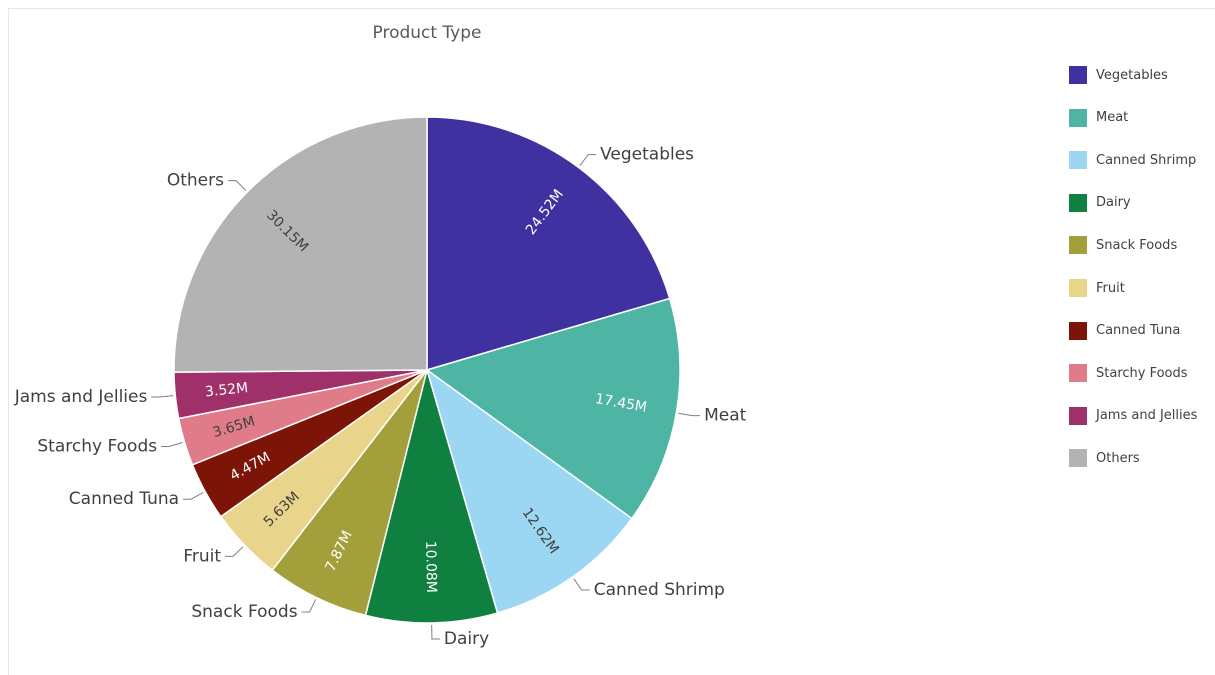 This screenshot has height=675, width=1215. I want to click on legend-item-jams-and-jellies: Jams and Jellies, so click(1133, 416).